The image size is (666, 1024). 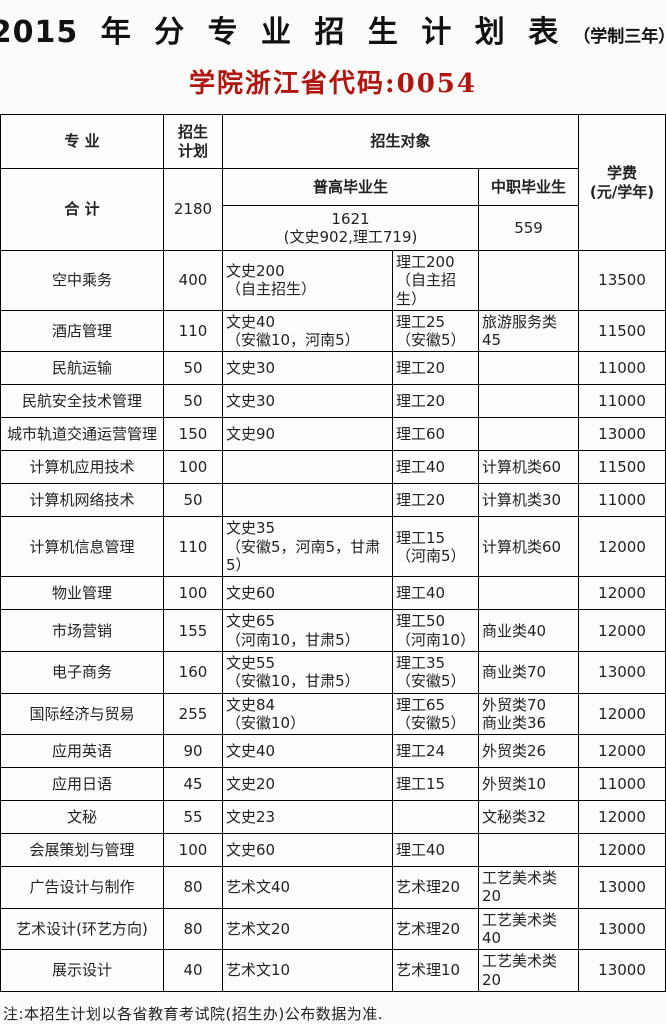 I want to click on major-cell: 城市轨道交通运营管理, so click(x=82, y=434).